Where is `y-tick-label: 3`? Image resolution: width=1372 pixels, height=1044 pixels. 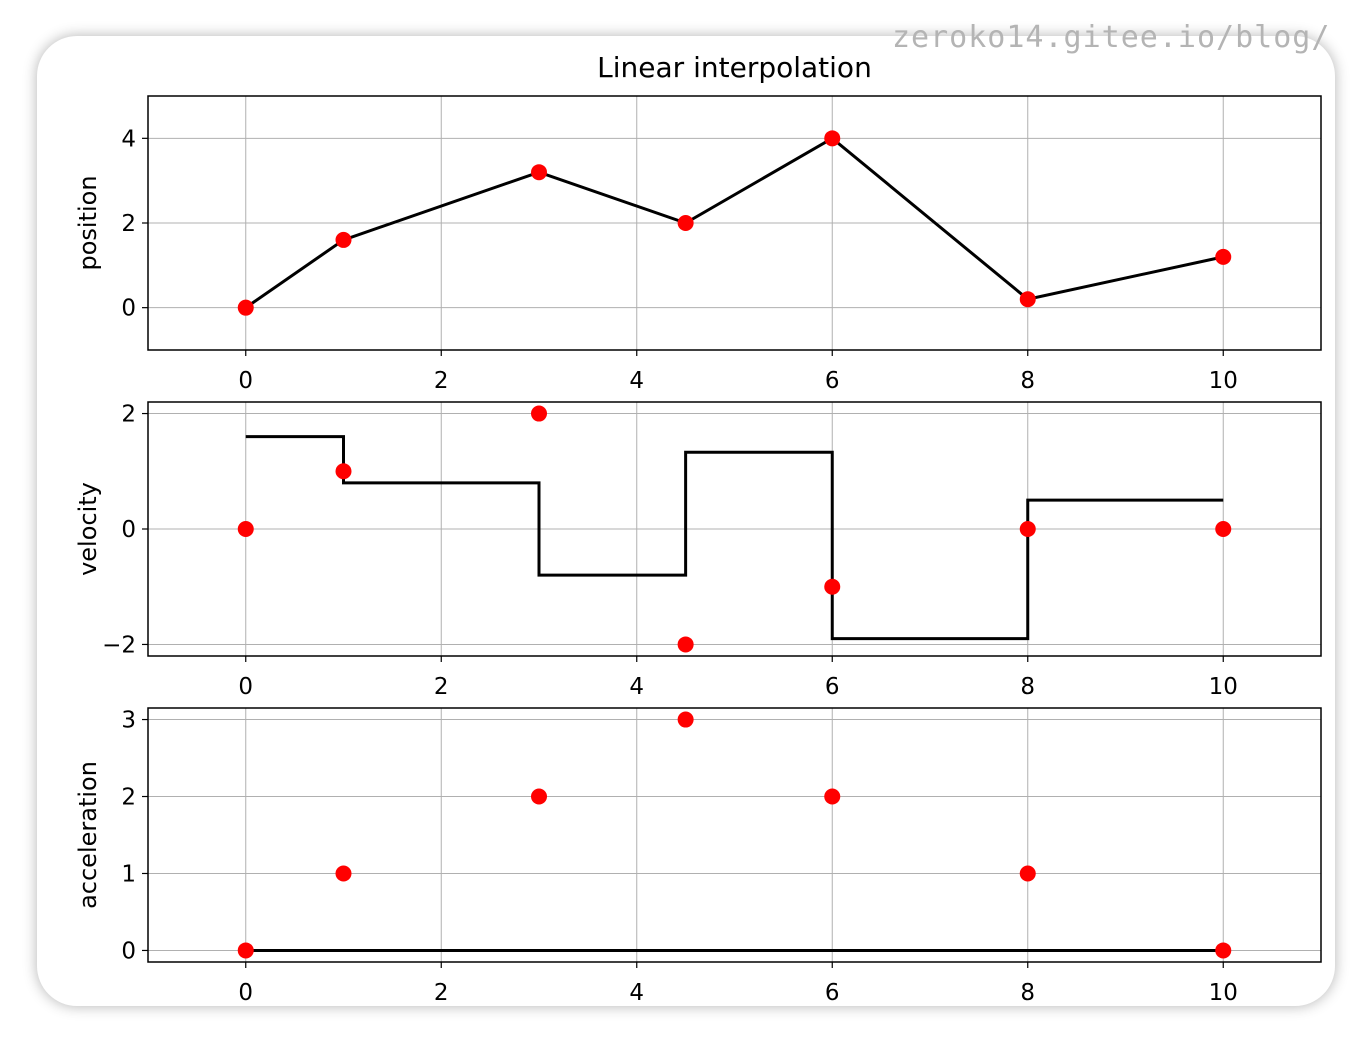
y-tick-label: 3 is located at coordinates (128, 721).